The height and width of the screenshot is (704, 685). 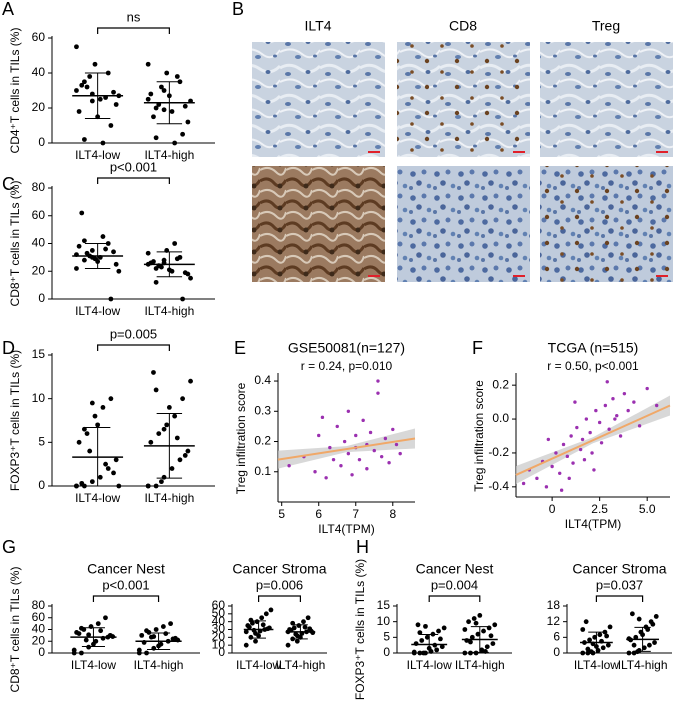 I want to click on panel-letter: G, so click(x=9, y=547).